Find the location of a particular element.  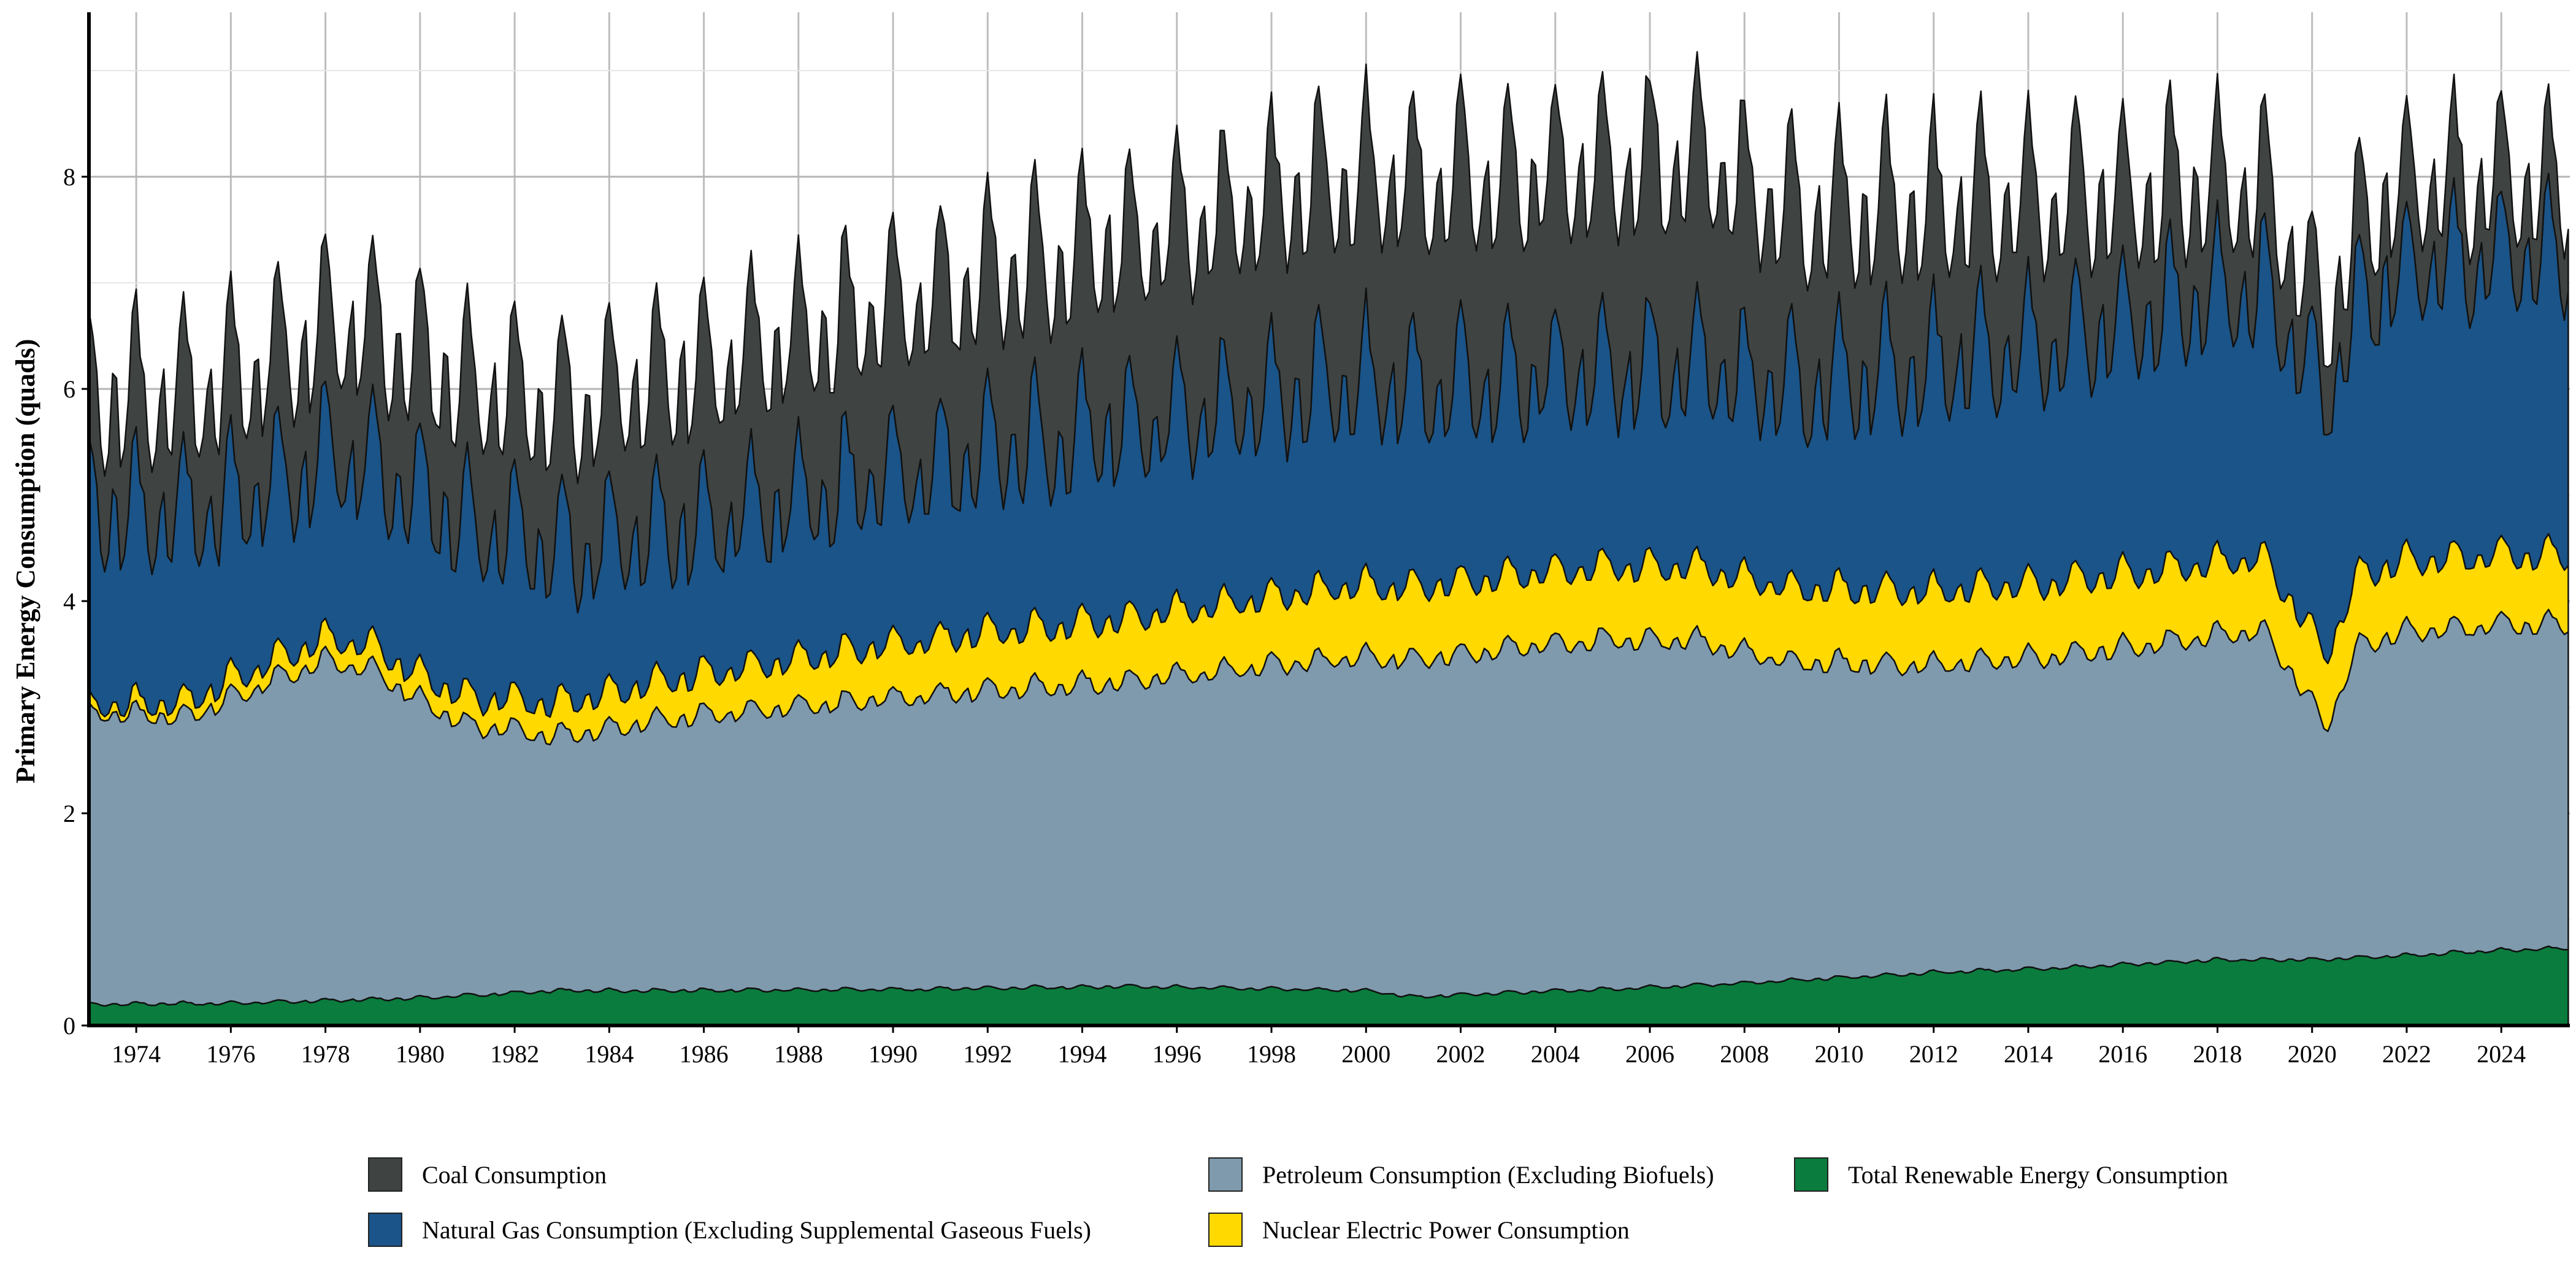

x-tick-label: 1996 is located at coordinates (1177, 1054).